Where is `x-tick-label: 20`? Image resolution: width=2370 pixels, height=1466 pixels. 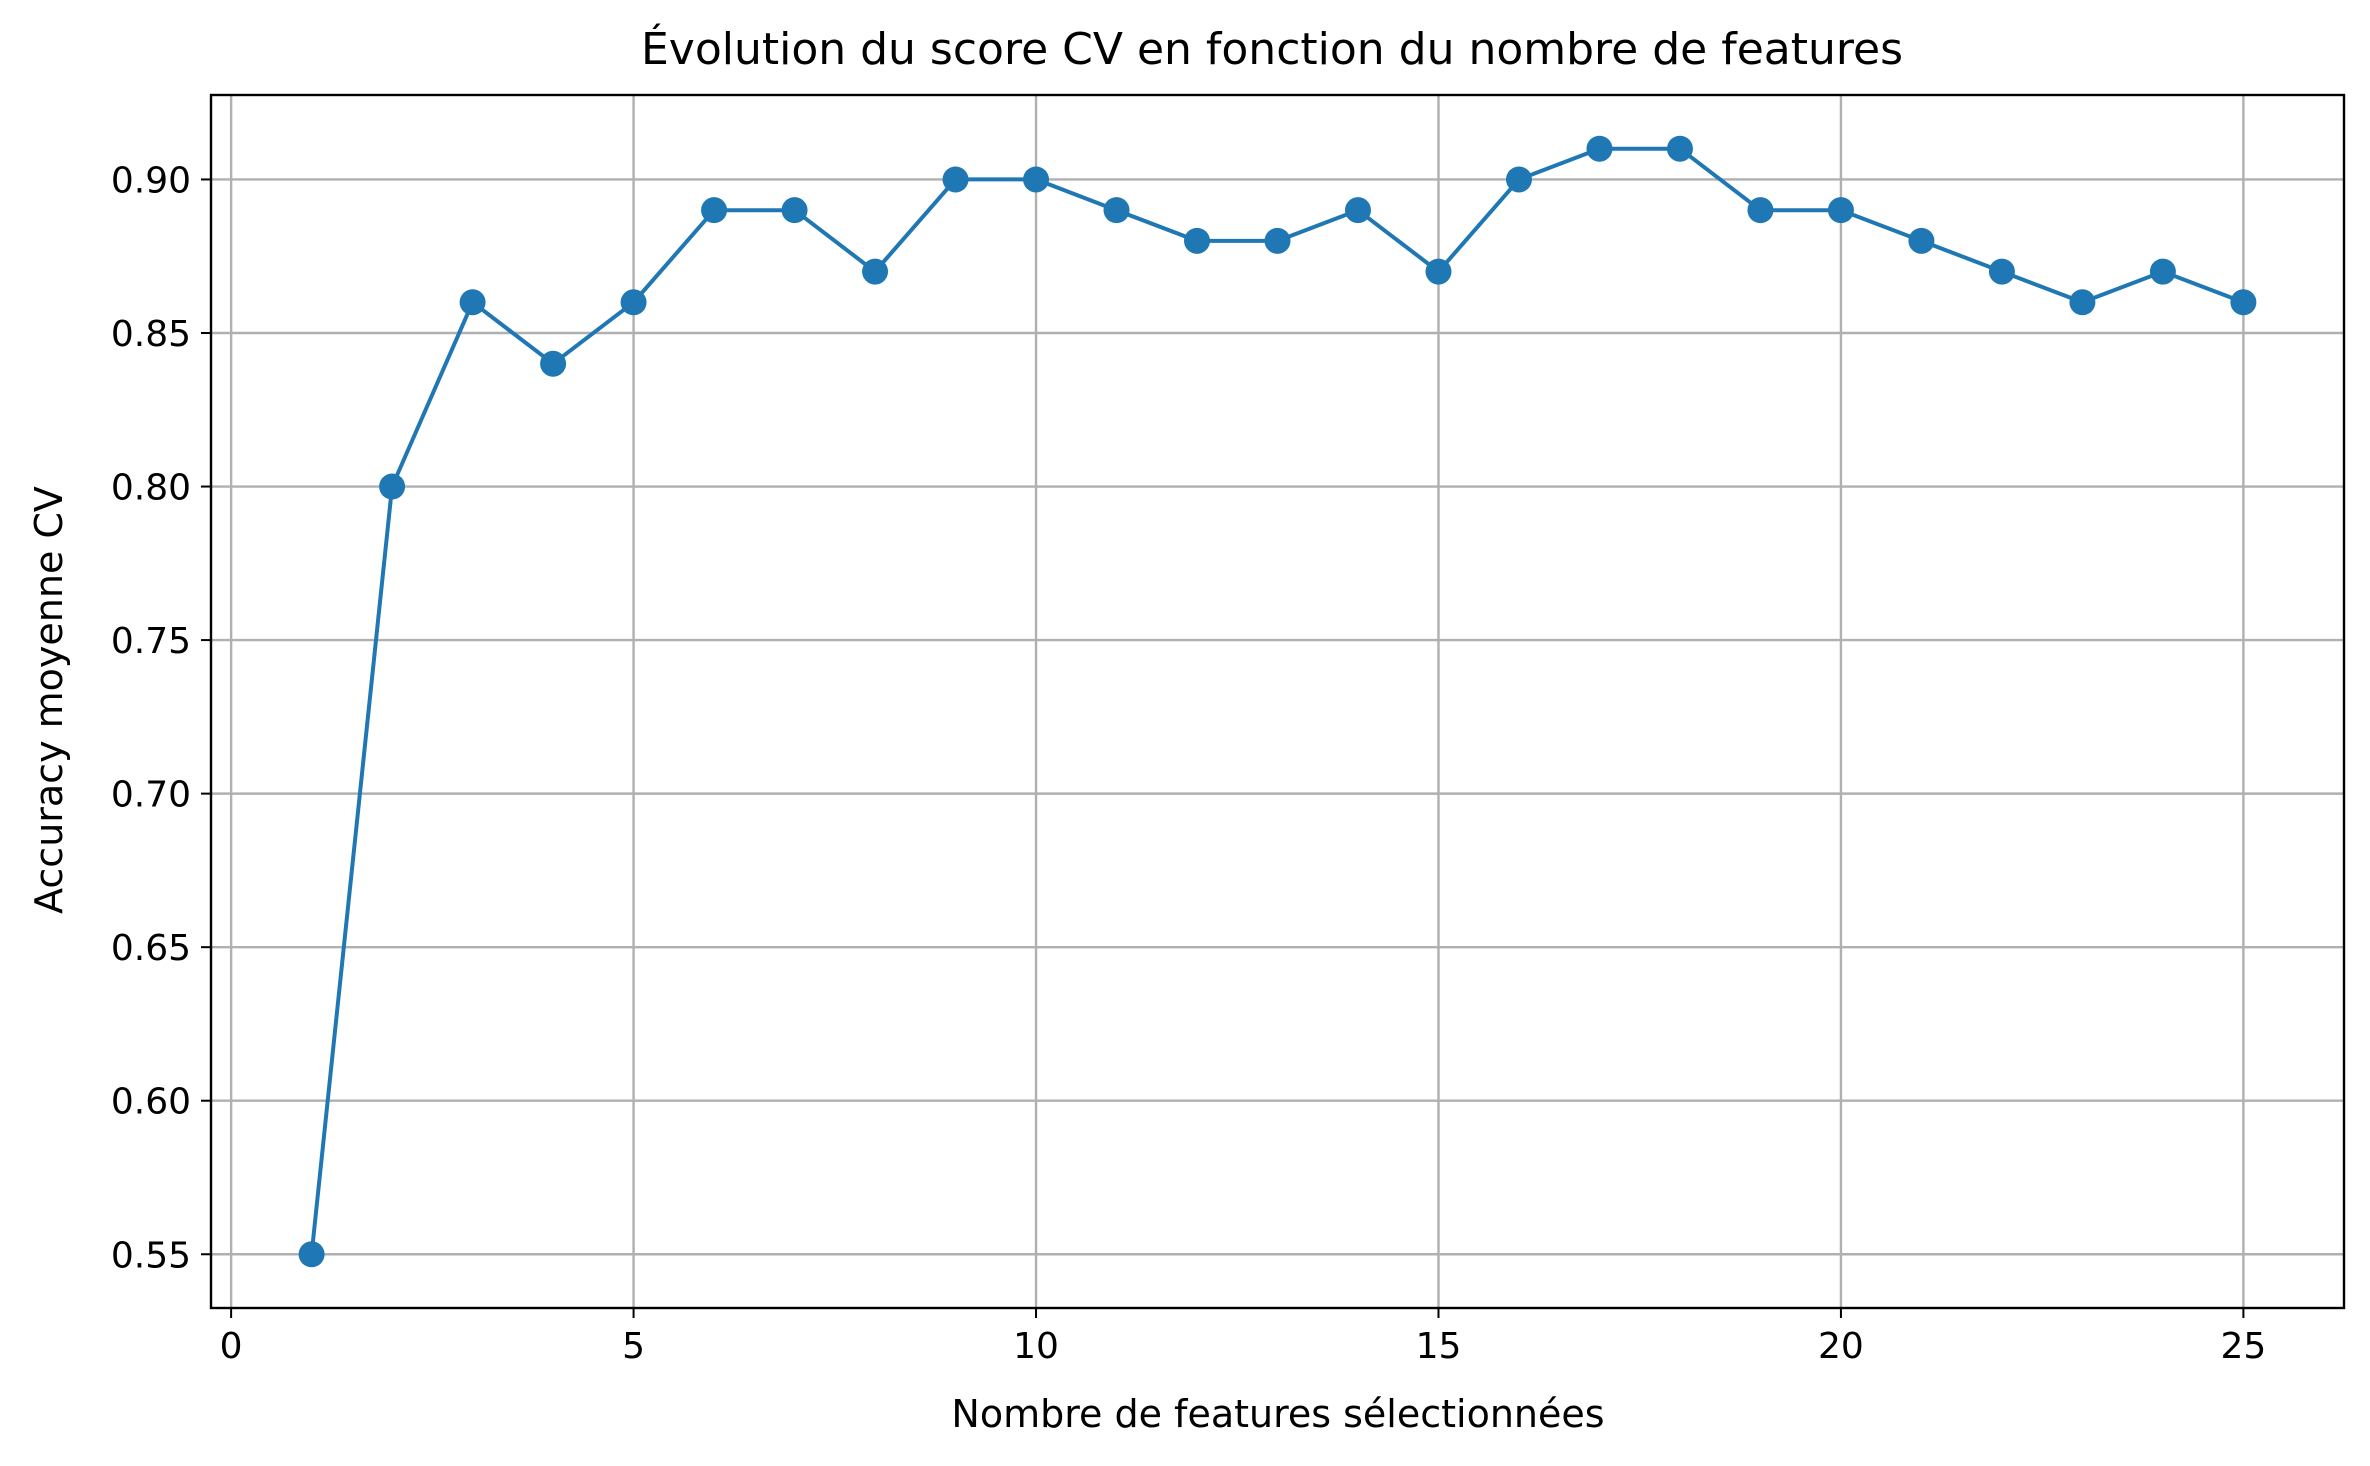
x-tick-label: 20 is located at coordinates (1841, 1346).